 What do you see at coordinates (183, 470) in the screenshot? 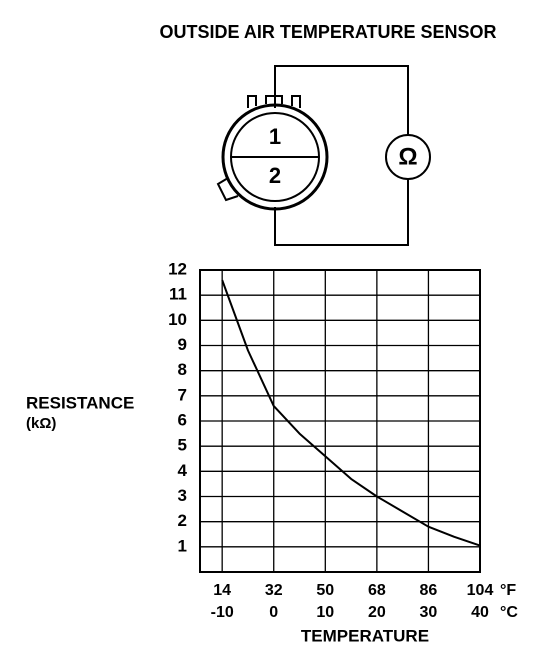
I see `y-tick-label: 4` at bounding box center [183, 470].